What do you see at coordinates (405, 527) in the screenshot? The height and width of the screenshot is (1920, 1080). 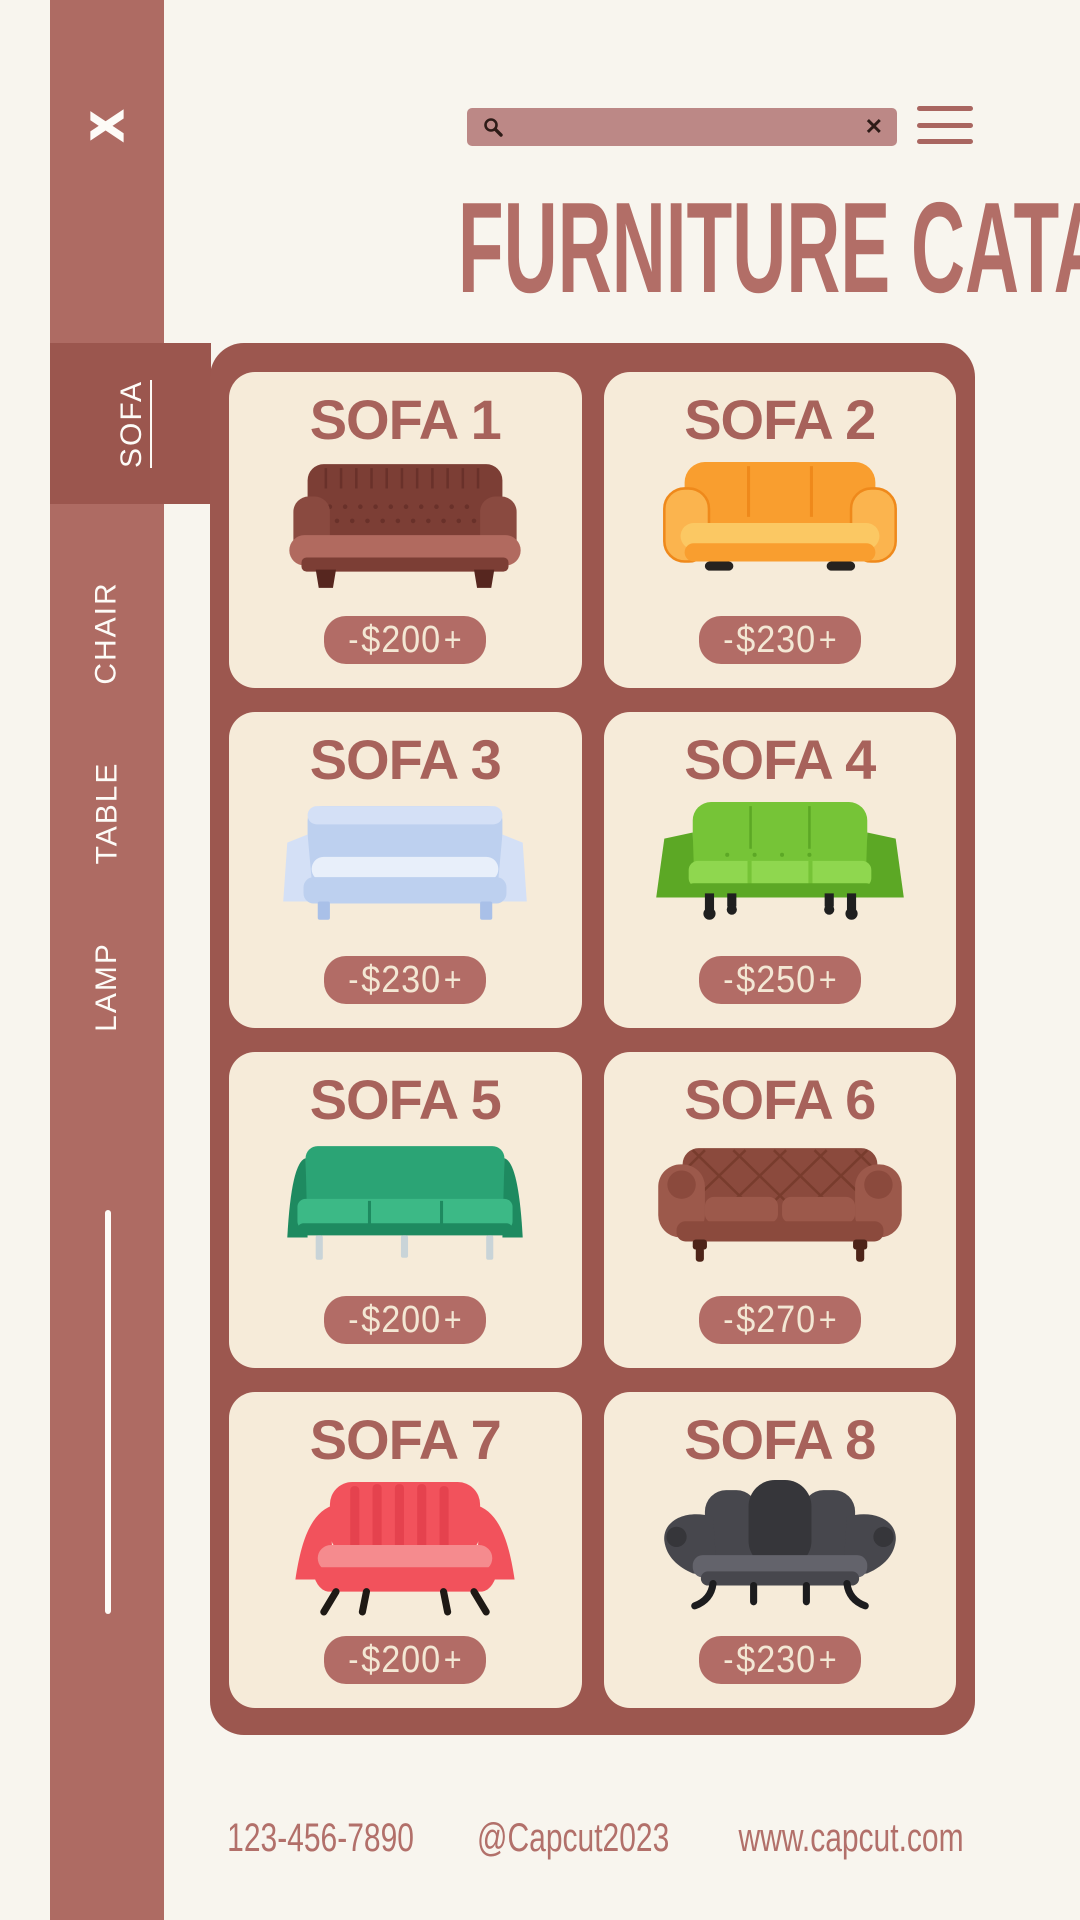 I see `sofa-1-illustration` at bounding box center [405, 527].